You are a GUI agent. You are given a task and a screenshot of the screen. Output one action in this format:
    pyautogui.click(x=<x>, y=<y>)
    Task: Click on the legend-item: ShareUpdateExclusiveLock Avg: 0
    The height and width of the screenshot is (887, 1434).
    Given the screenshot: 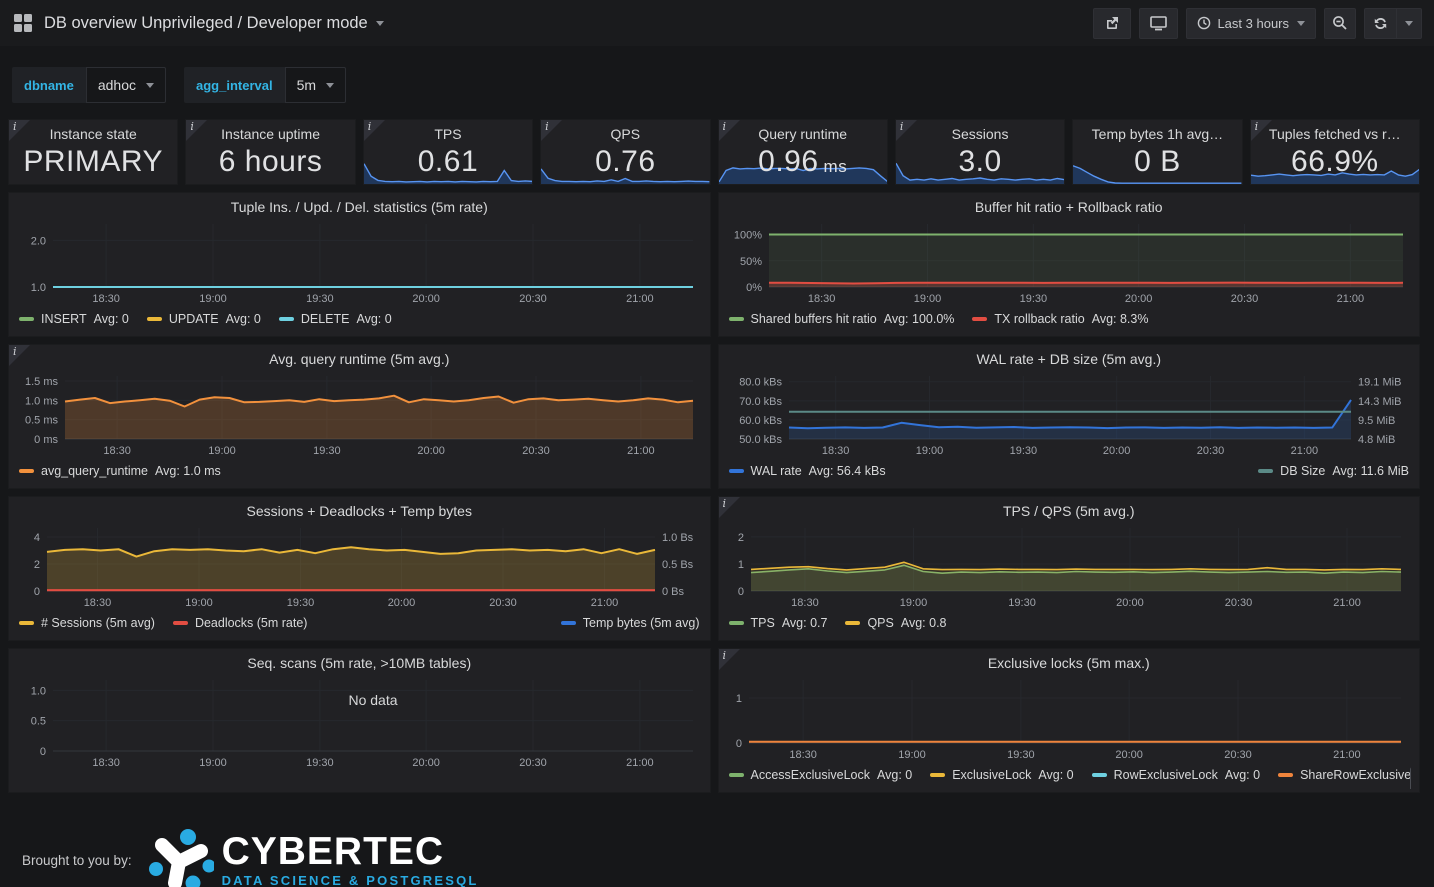 What is the action you would take?
    pyautogui.click(x=837, y=788)
    